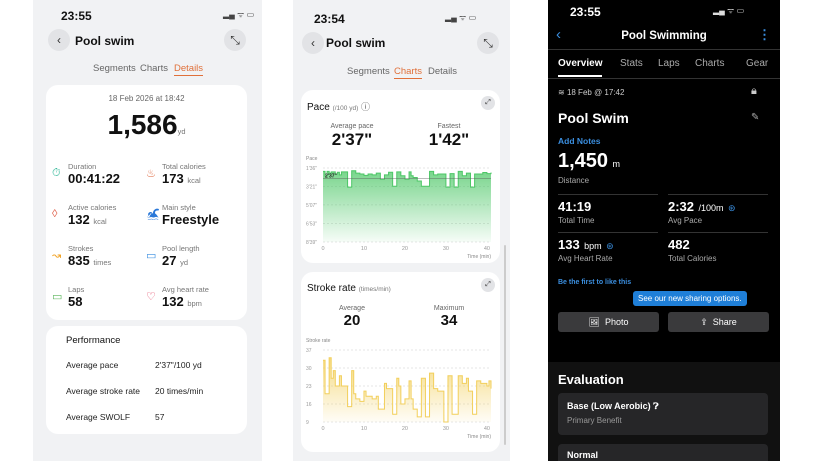  I want to click on status-time: 23:54, so click(329, 19).